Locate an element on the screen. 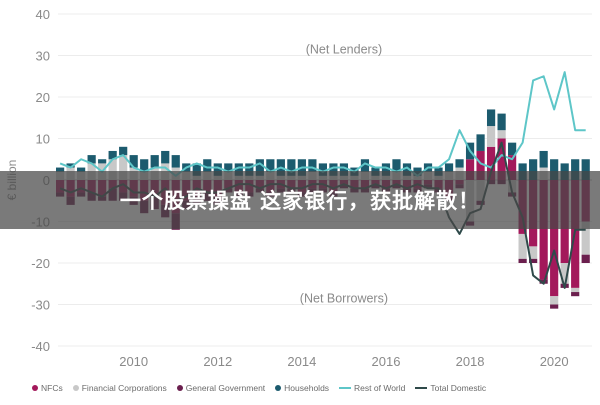 The height and width of the screenshot is (405, 600). y-tick-label: -30 is located at coordinates (40, 305).